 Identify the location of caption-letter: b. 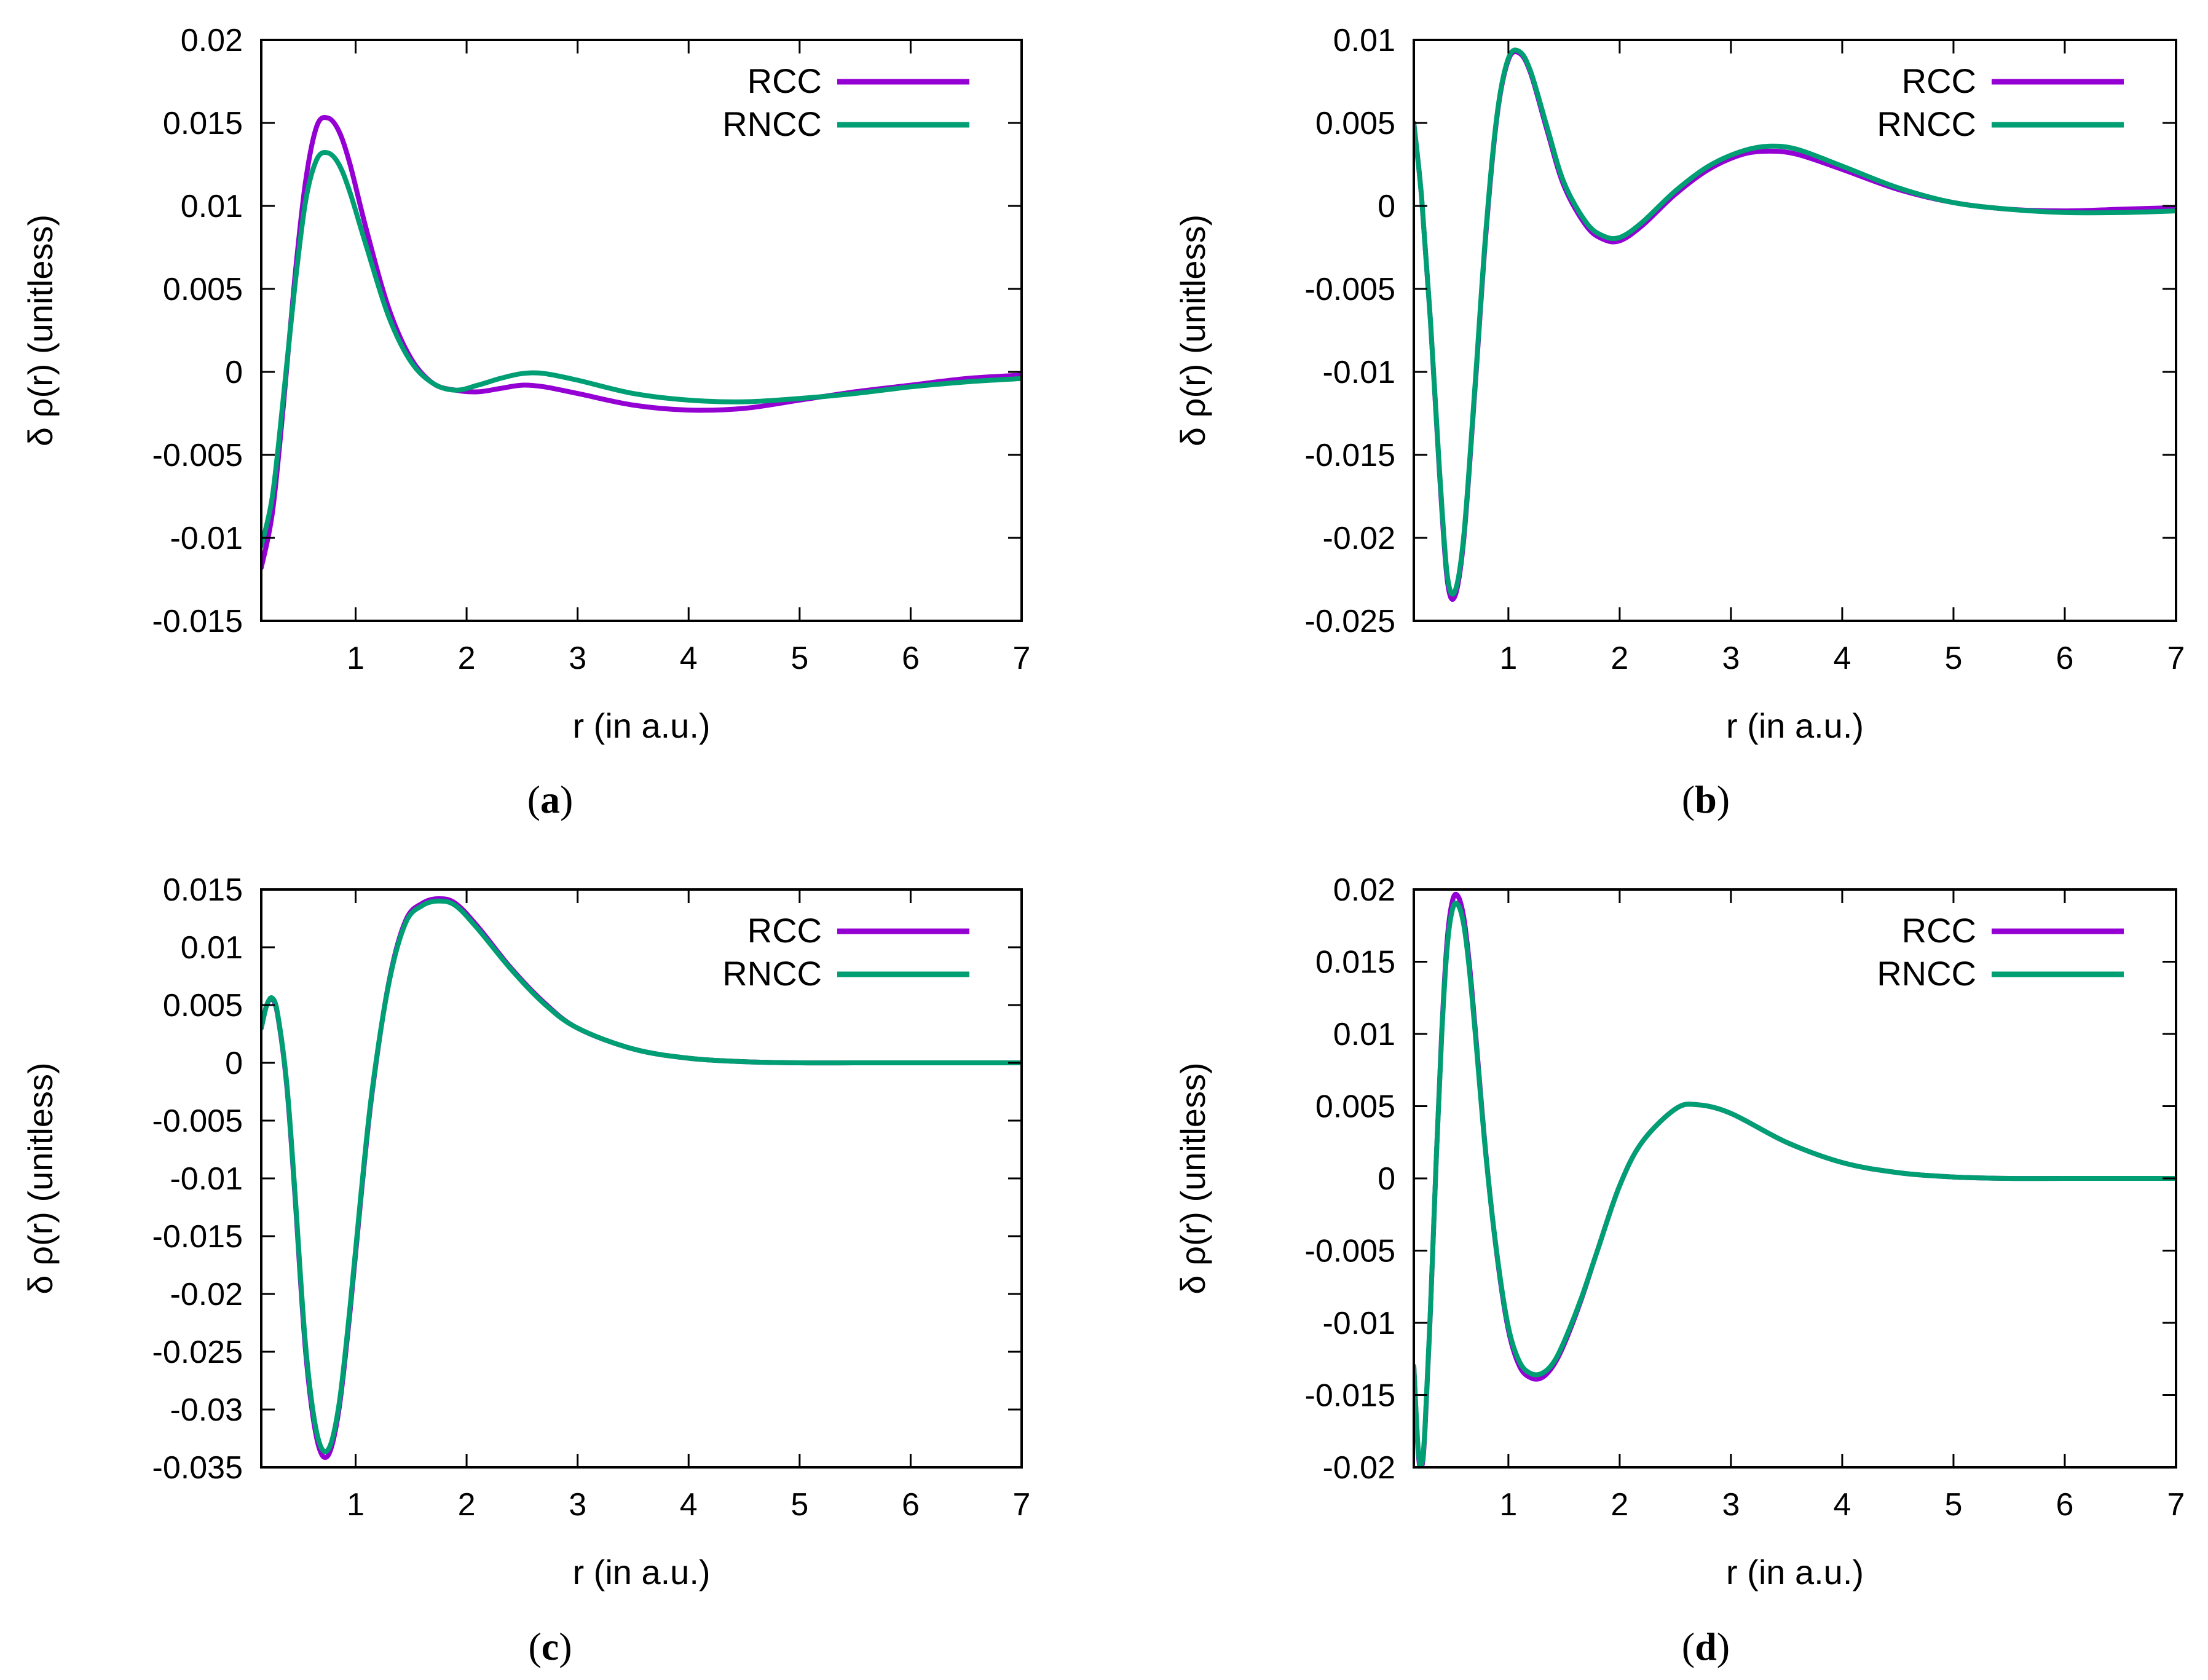
(1706, 799).